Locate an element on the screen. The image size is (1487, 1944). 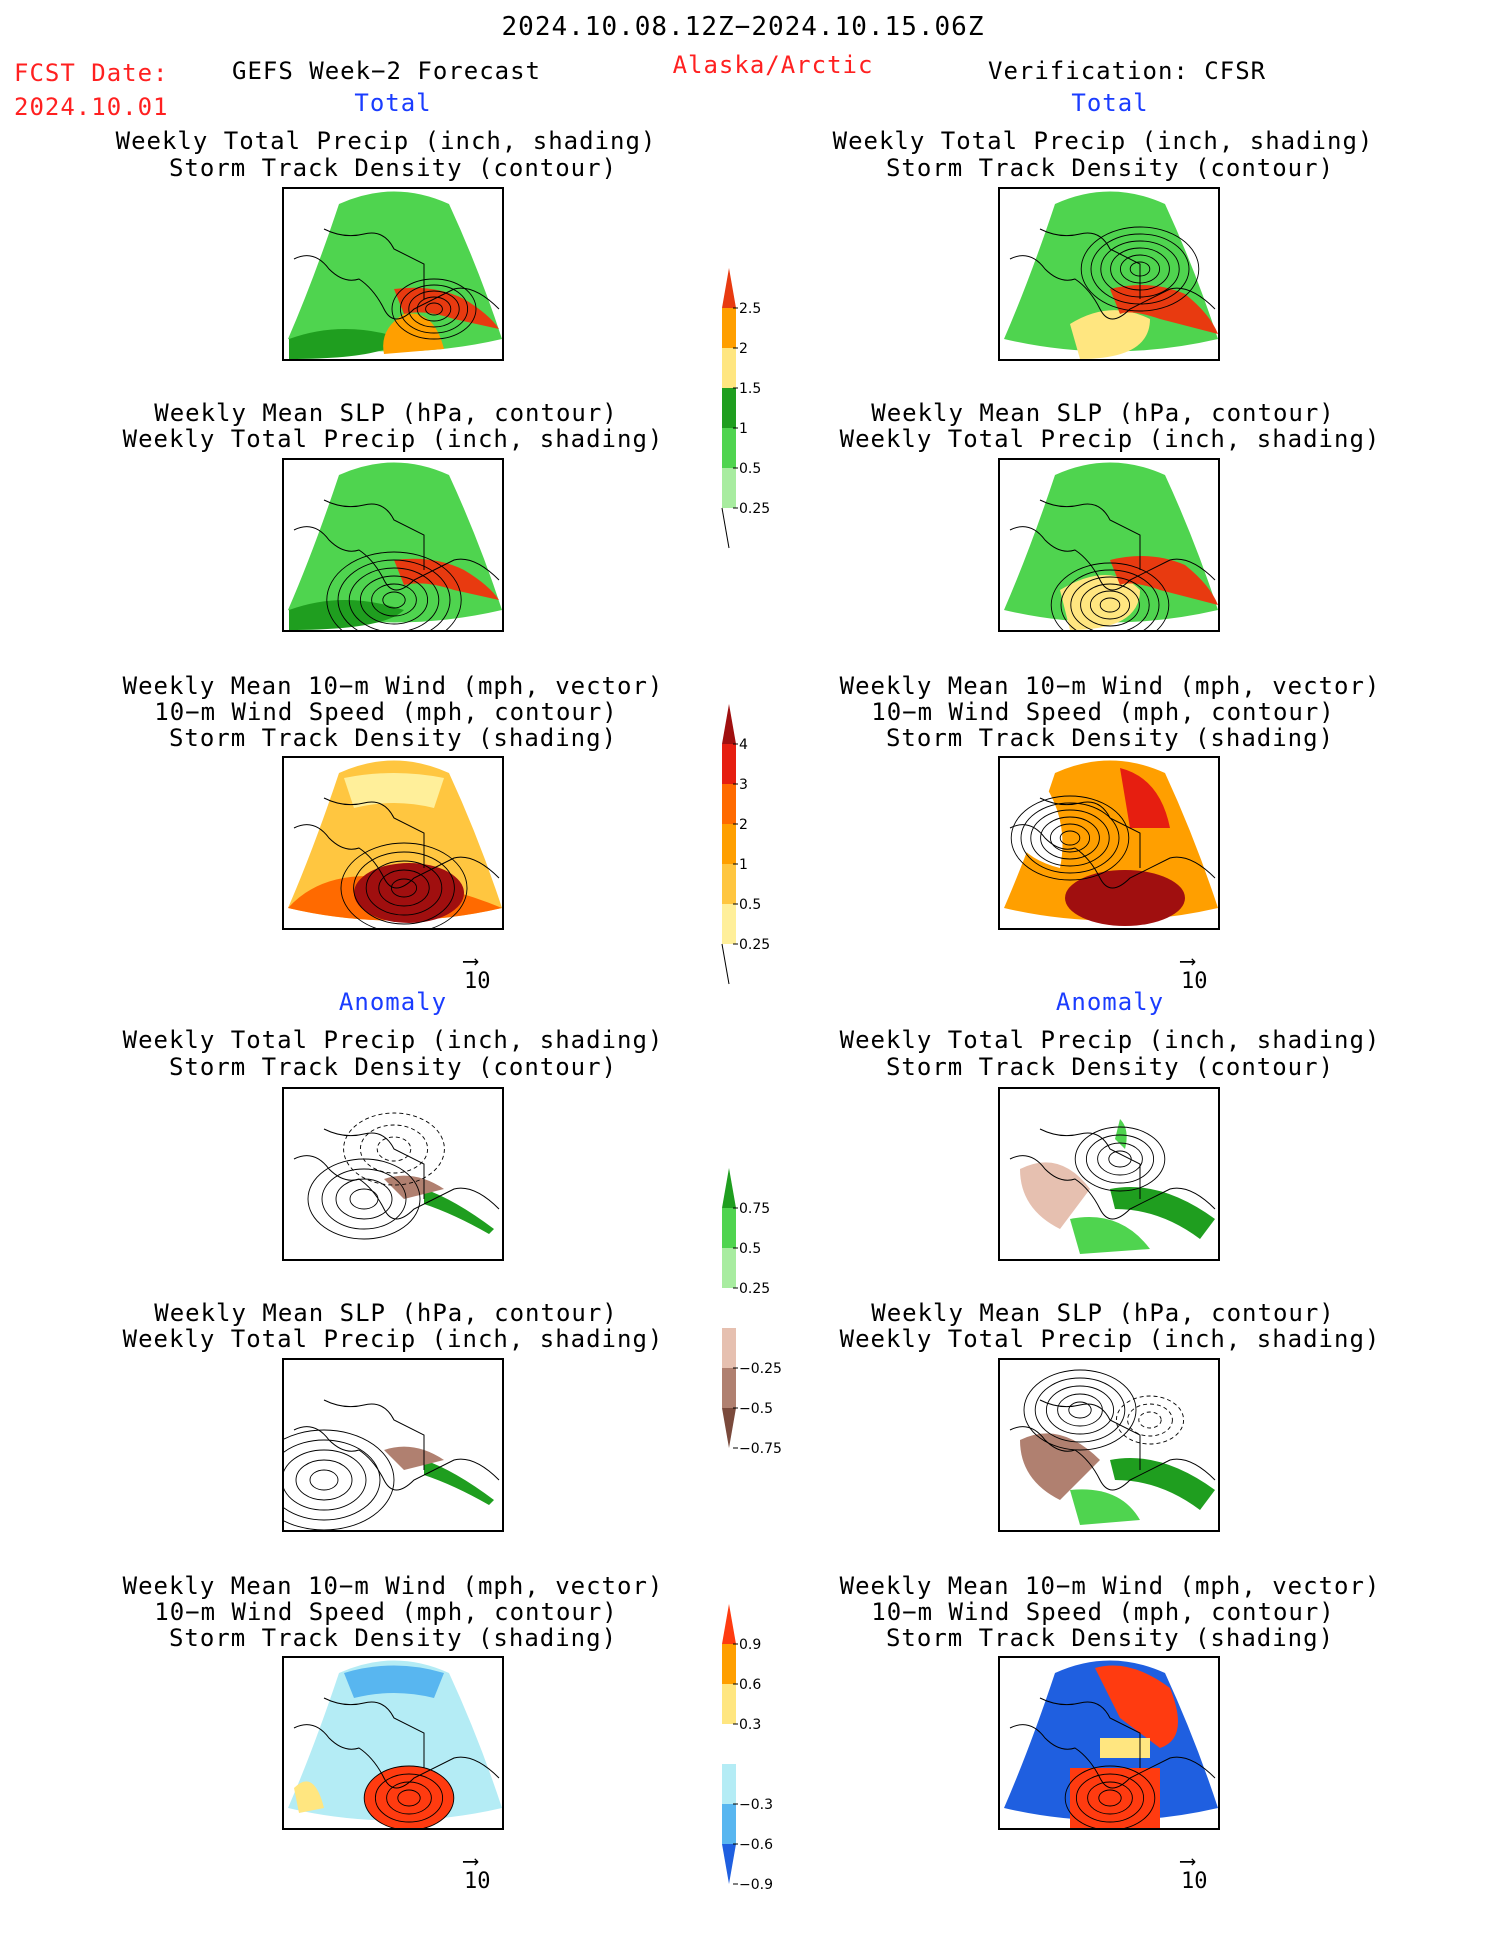
region-title: Alaska/Arctic is located at coordinates (773, 65).